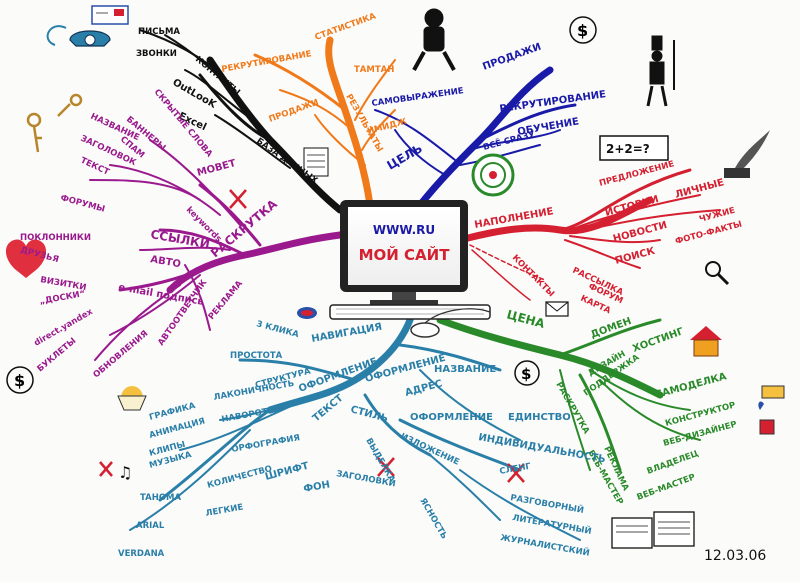 The image size is (800, 582). I want to click on newspaper-icon, so click(653, 530).